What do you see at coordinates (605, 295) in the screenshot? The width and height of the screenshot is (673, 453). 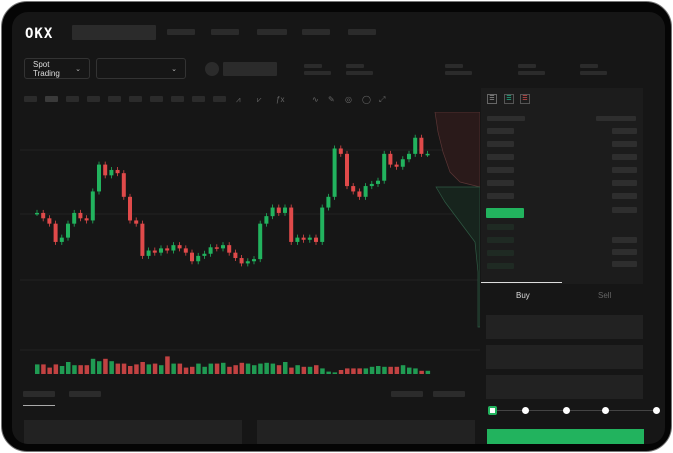 I see `tab-sell: Sell` at bounding box center [605, 295].